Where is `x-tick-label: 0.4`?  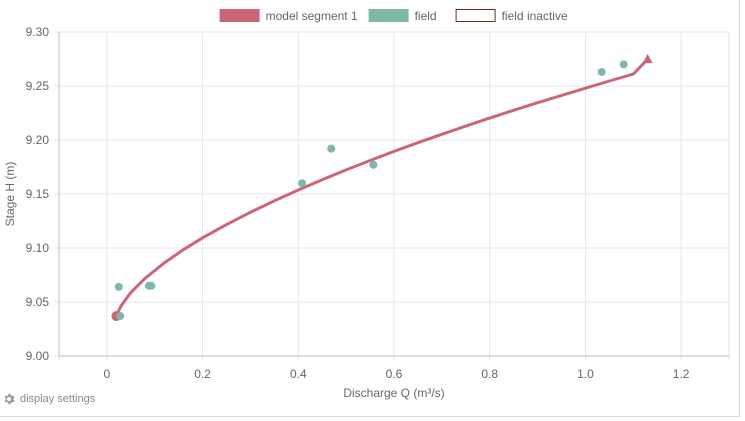 x-tick-label: 0.4 is located at coordinates (298, 374).